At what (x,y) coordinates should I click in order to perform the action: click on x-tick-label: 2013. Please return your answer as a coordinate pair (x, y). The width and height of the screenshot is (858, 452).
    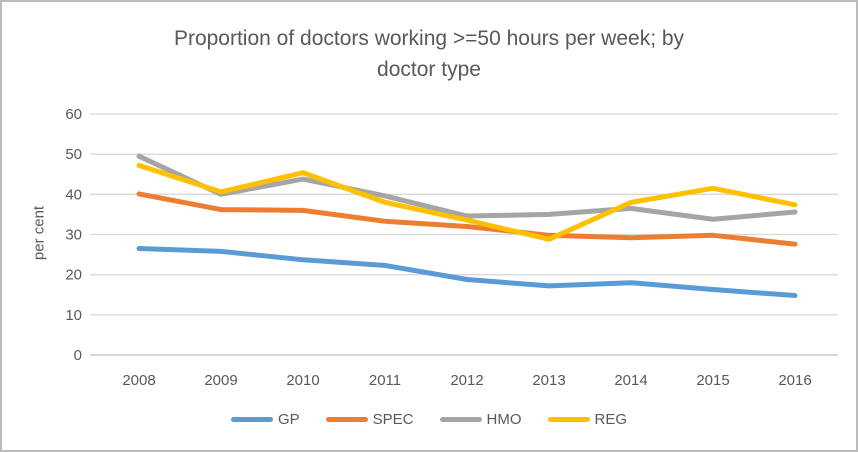
    Looking at the image, I should click on (548, 380).